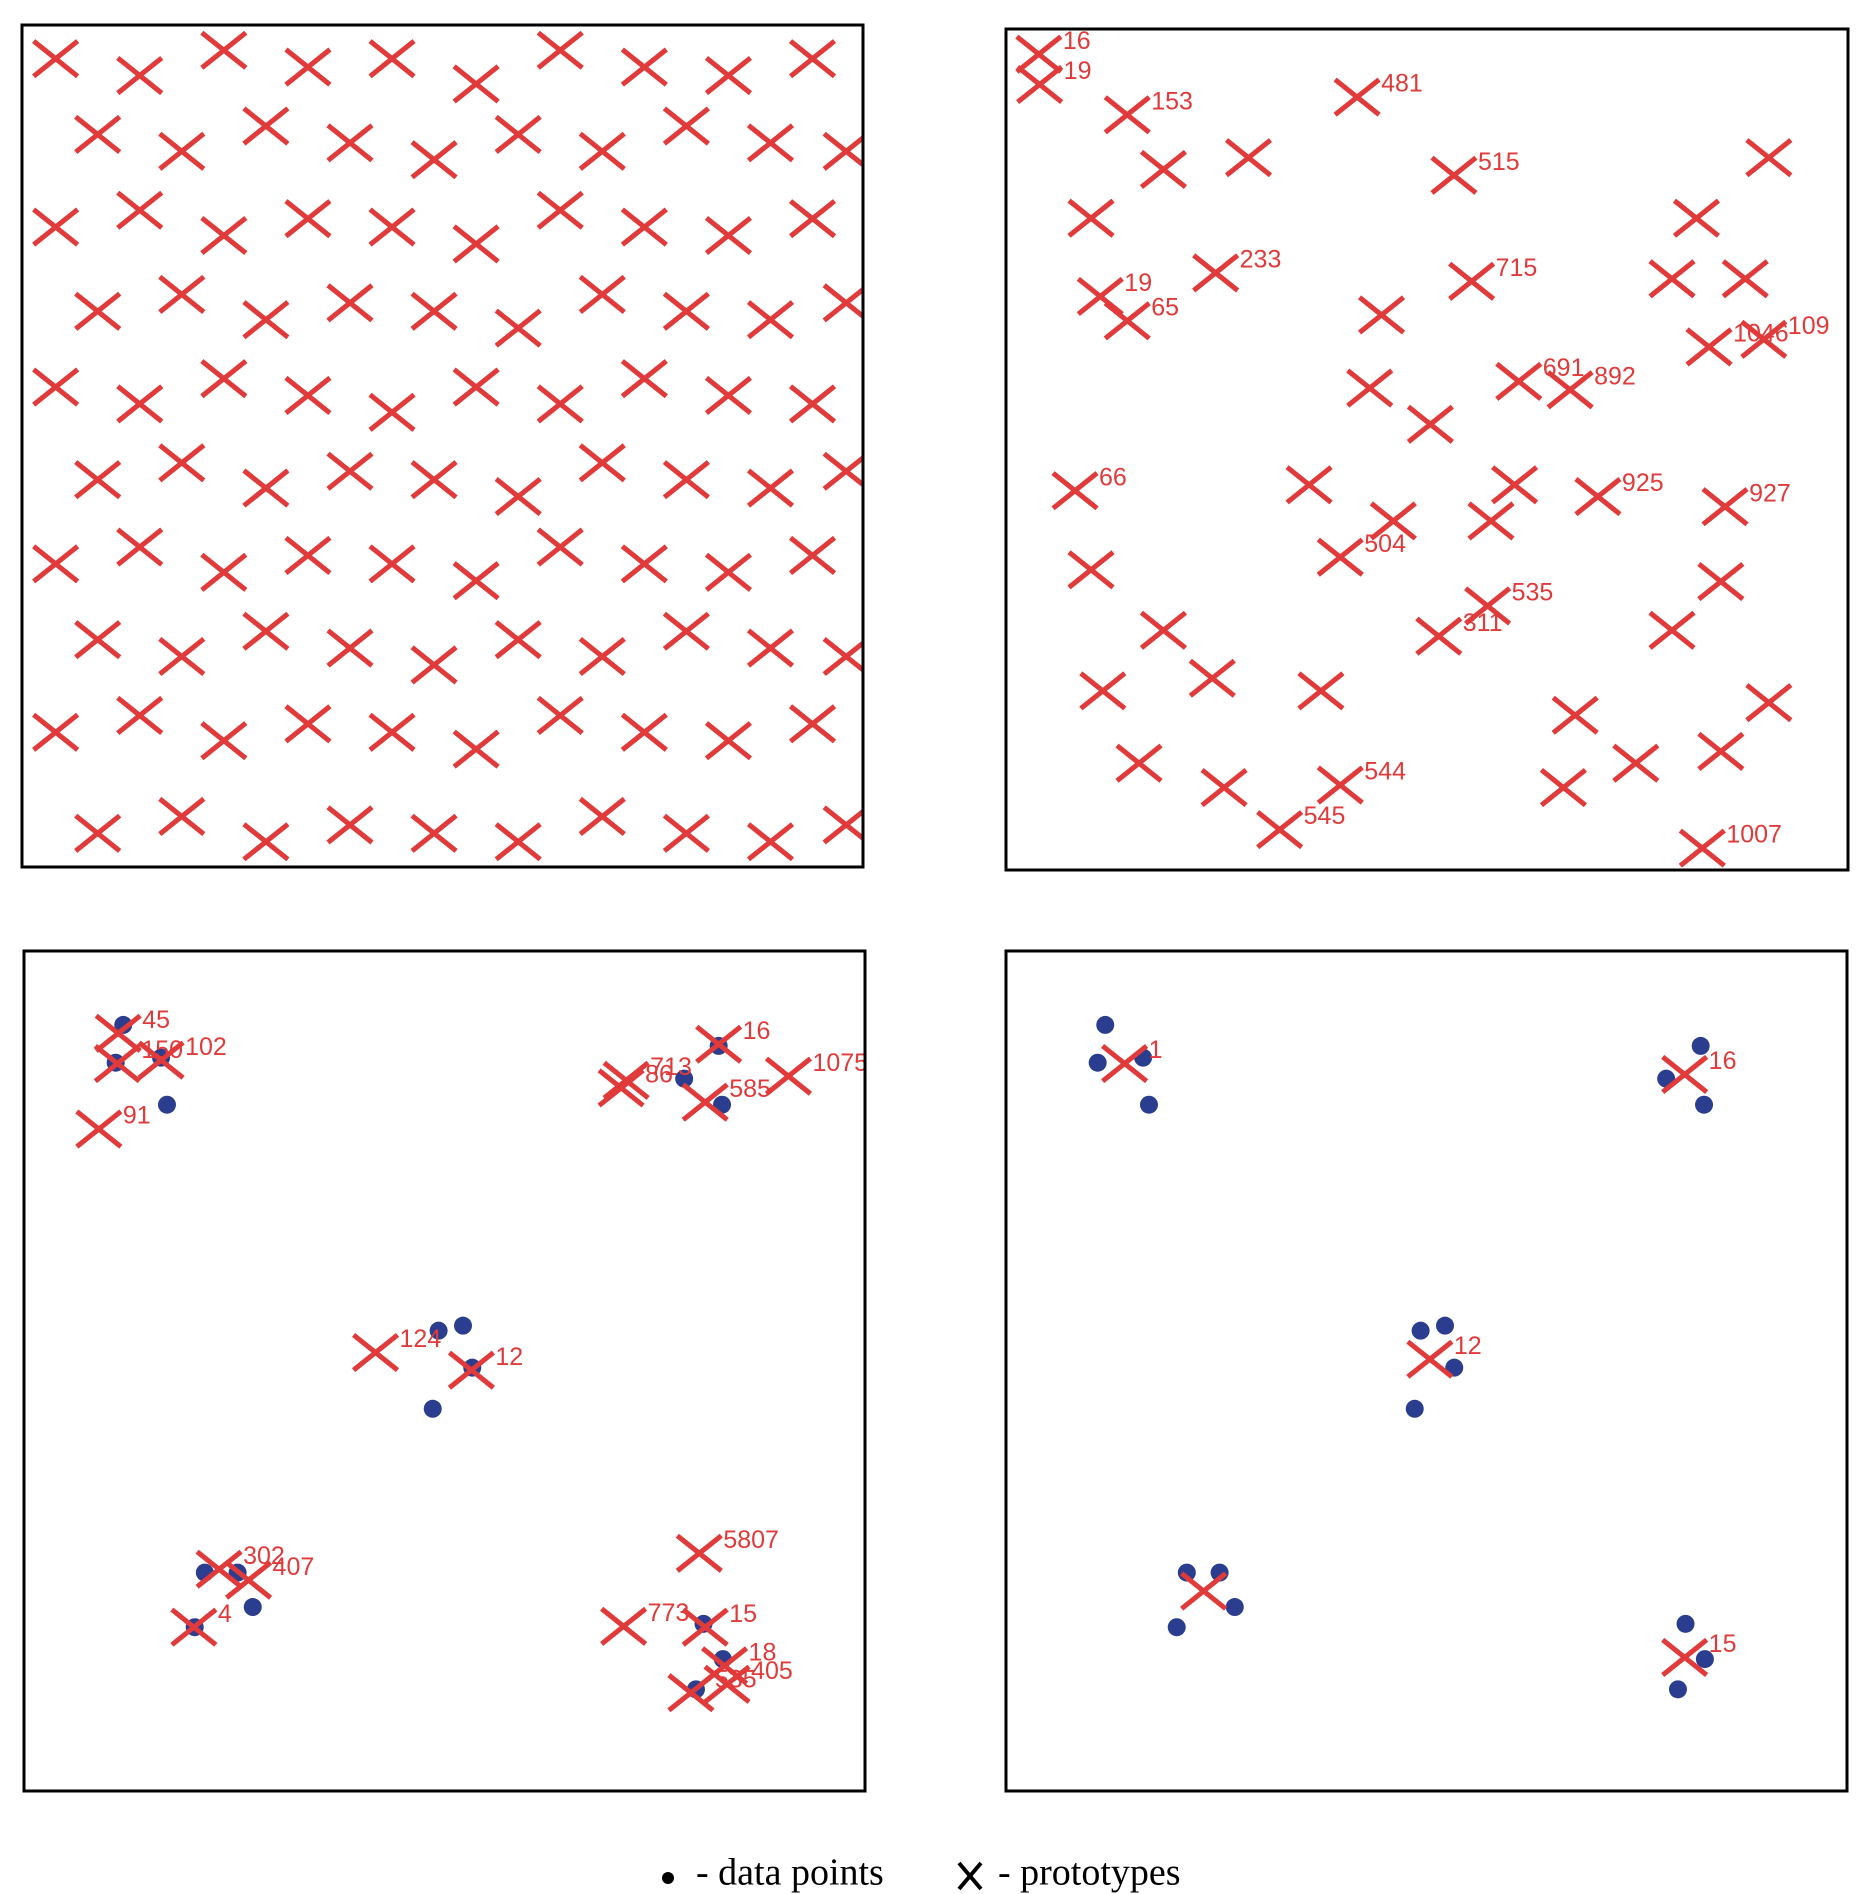 This screenshot has height=1894, width=1874. I want to click on prototype-label: 91, so click(137, 1116).